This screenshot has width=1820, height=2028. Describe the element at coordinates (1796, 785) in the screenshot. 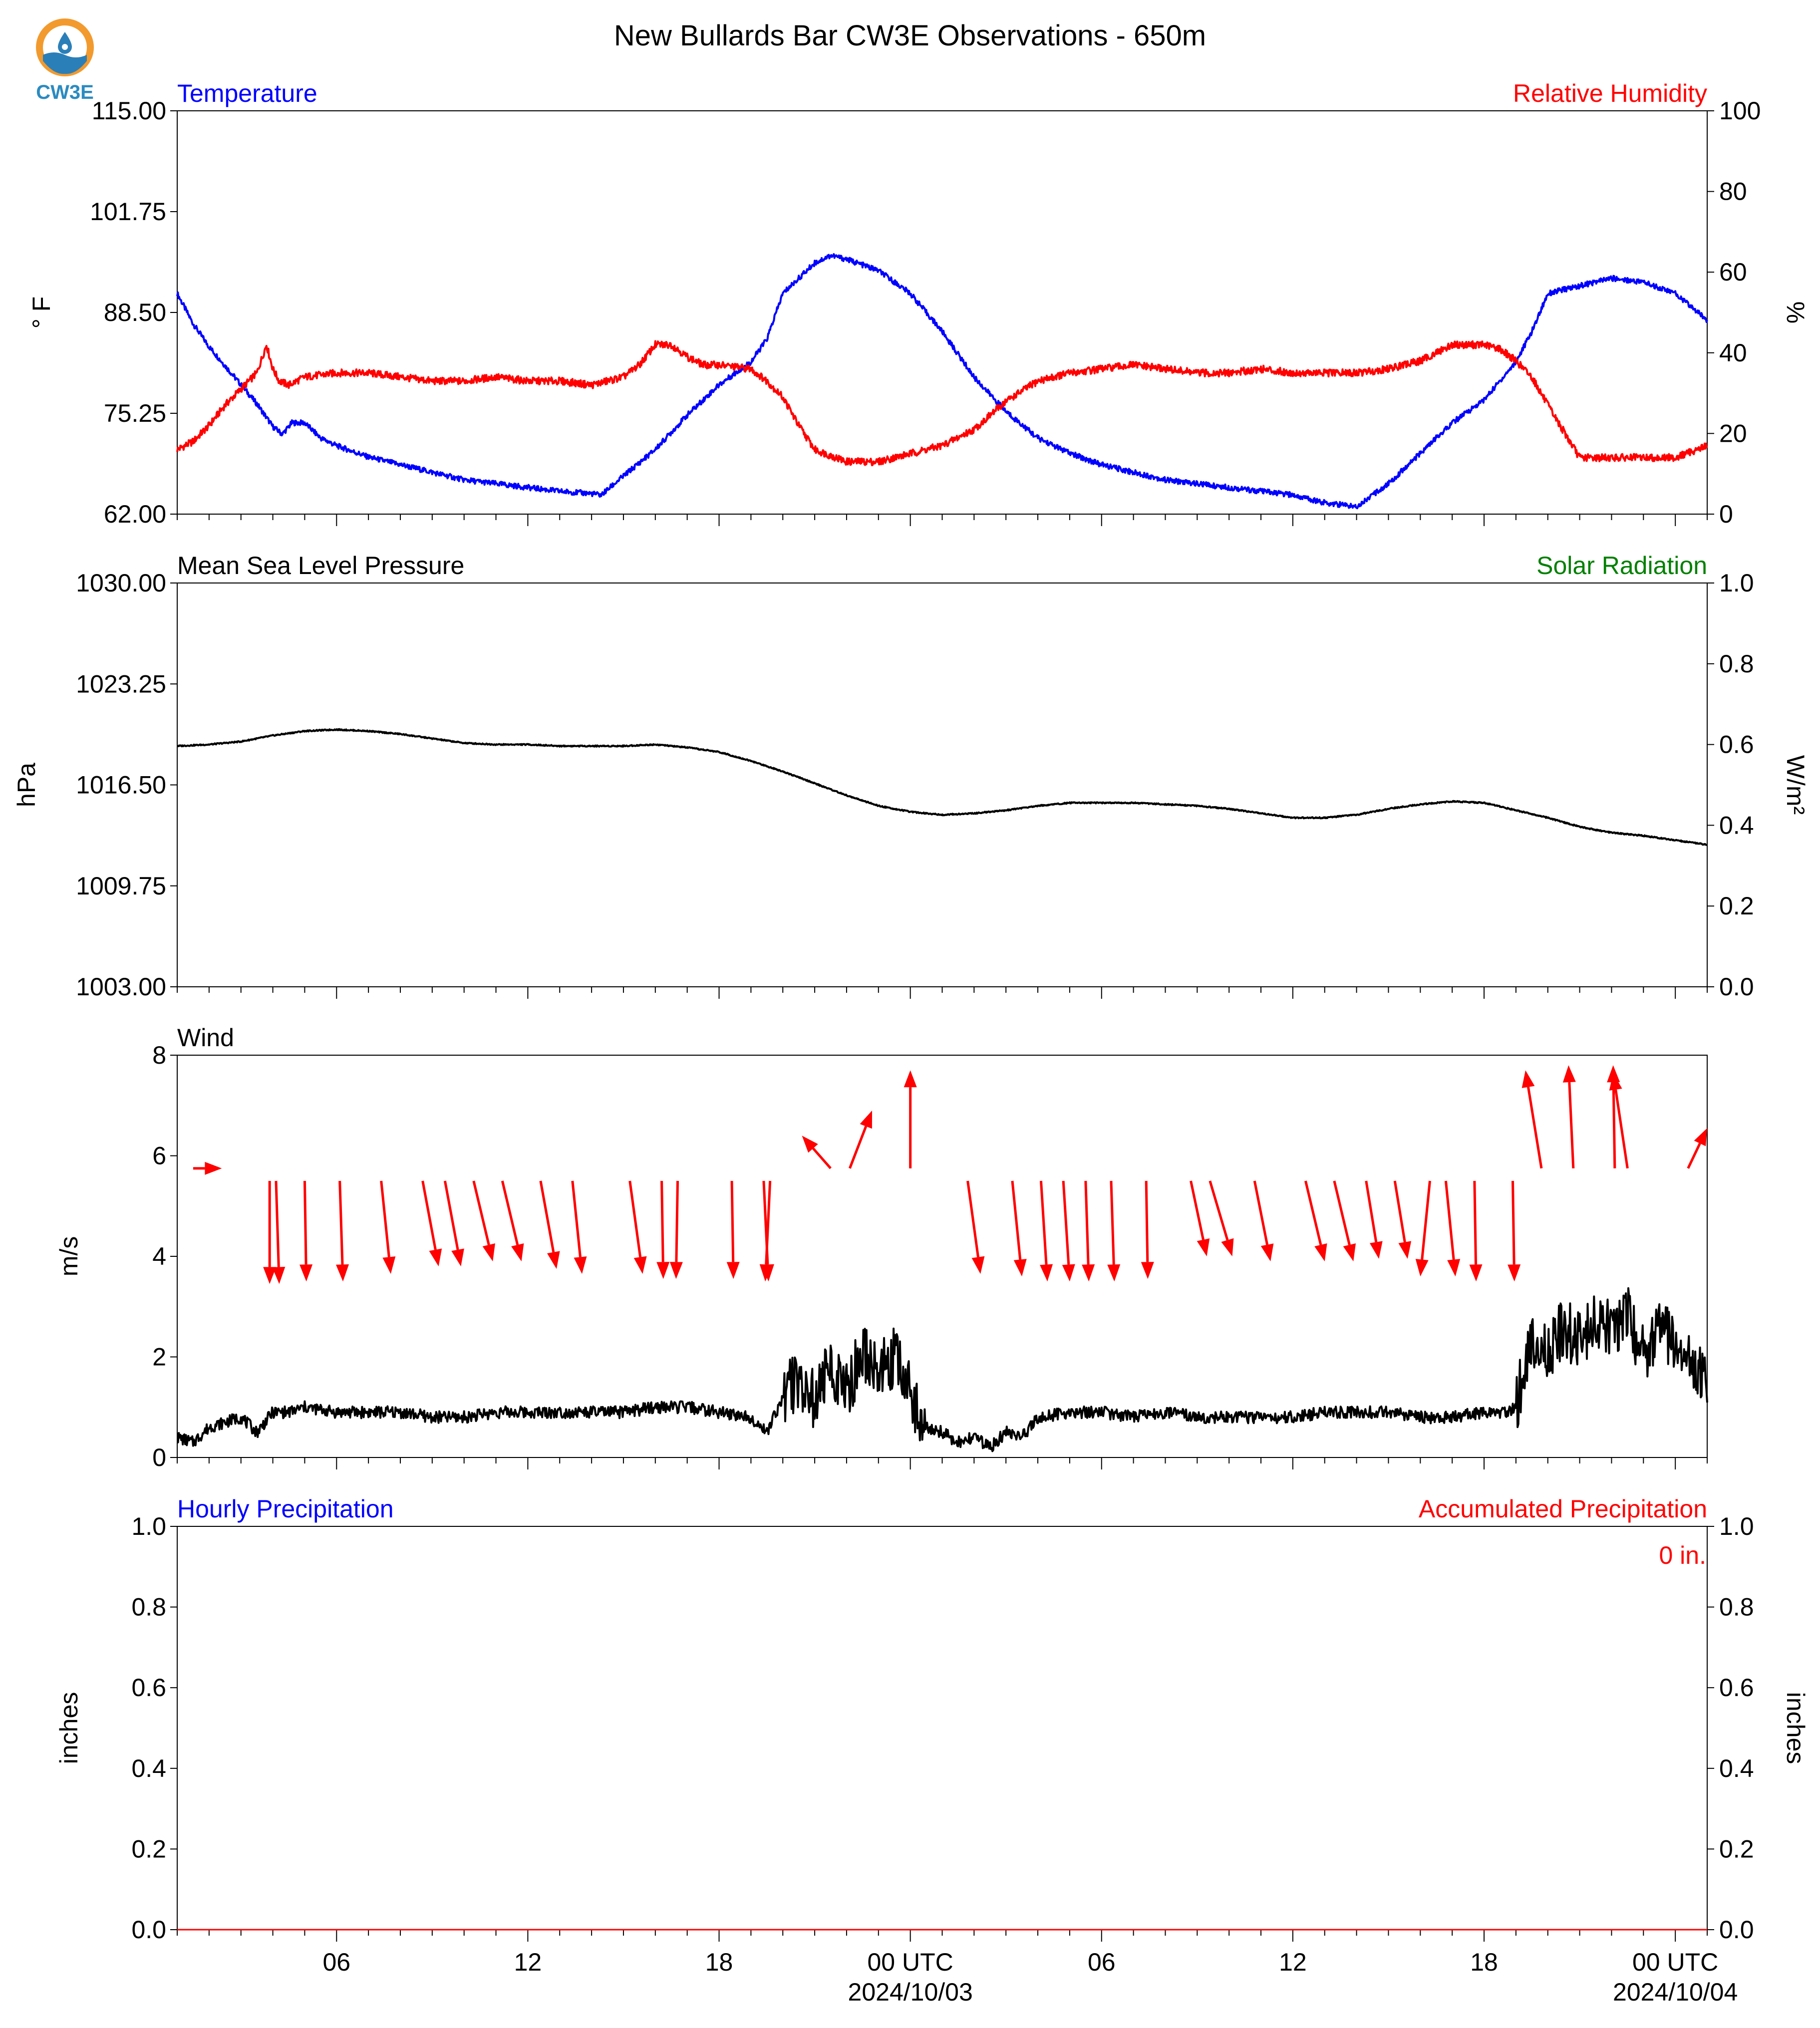

I see `y-axis-label-right: W/m²` at that location.